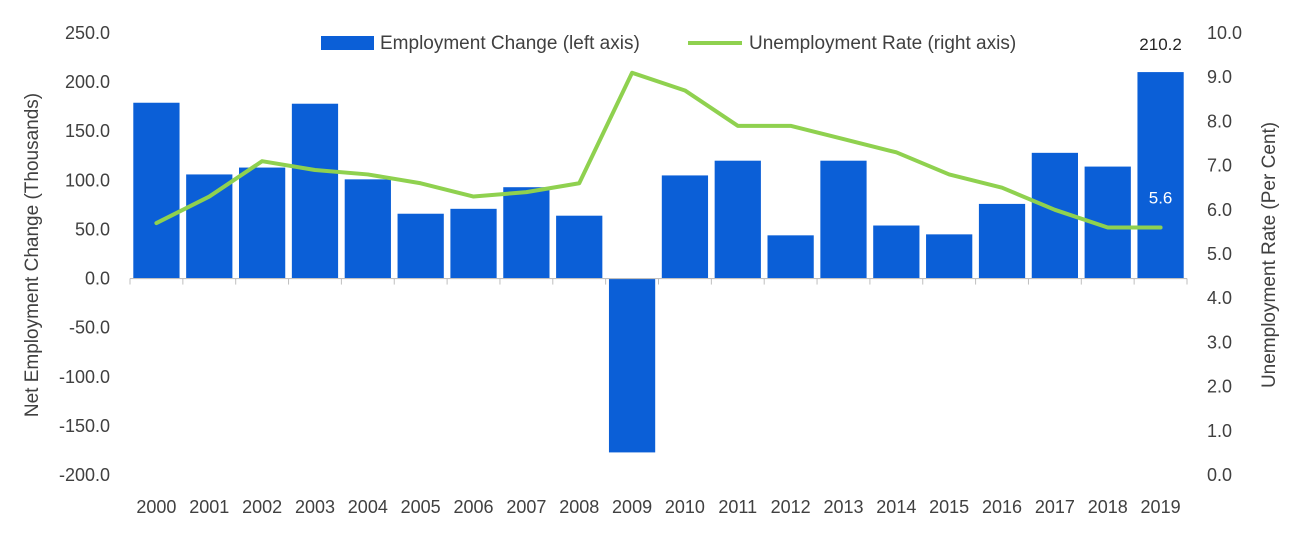 The width and height of the screenshot is (1300, 535). Describe the element at coordinates (156, 507) in the screenshot. I see `x-tick-label: 2000` at that location.